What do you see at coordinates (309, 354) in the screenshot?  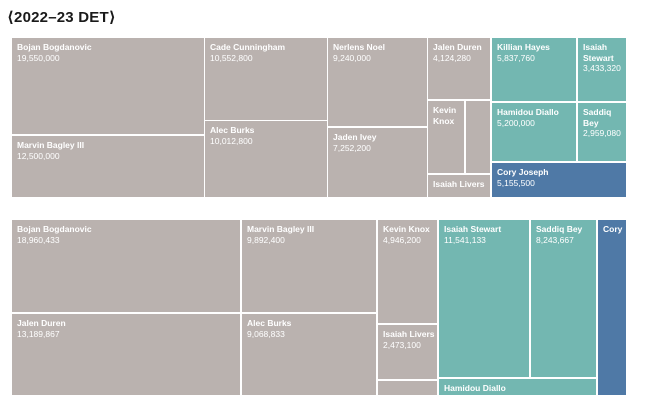 I see `treemap-cell: Alec Burks 9,068,833` at bounding box center [309, 354].